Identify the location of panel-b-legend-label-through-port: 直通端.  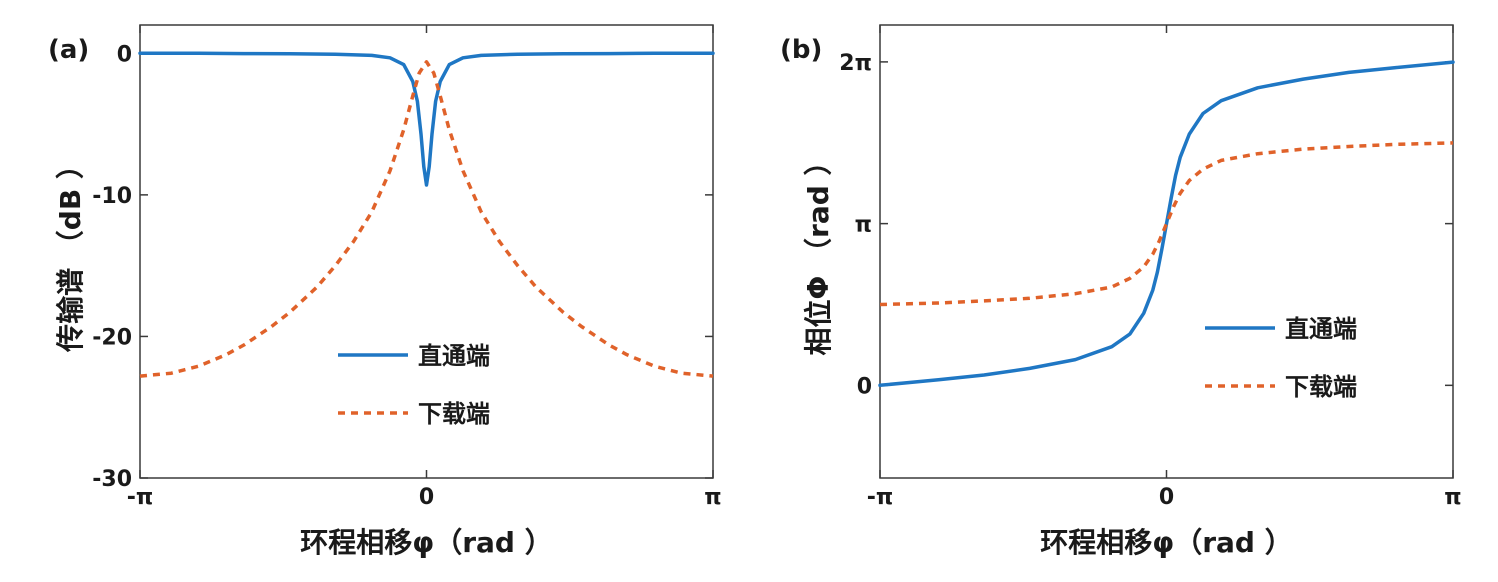
(1321, 329).